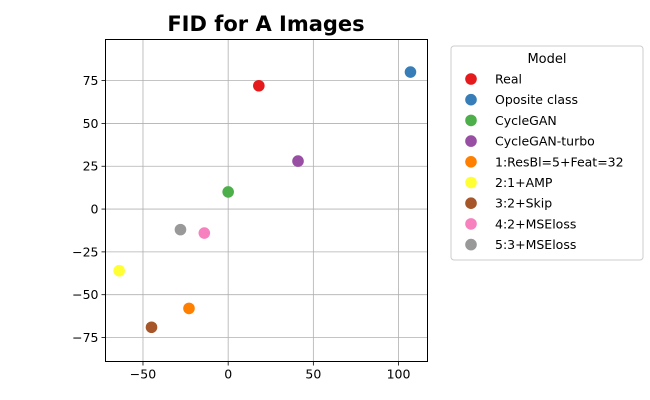  I want to click on x-tick-label: −50, so click(143, 374).